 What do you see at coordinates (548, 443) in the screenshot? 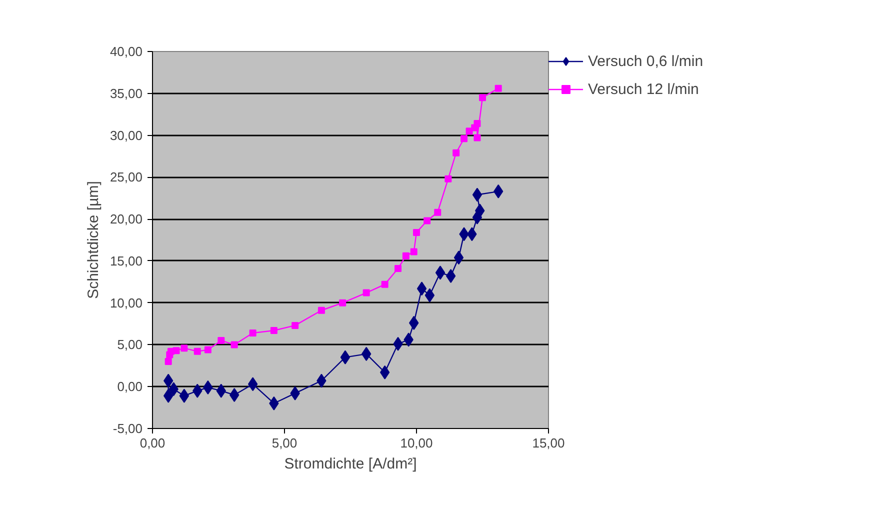
I see `x-tick-label: 15,00` at bounding box center [548, 443].